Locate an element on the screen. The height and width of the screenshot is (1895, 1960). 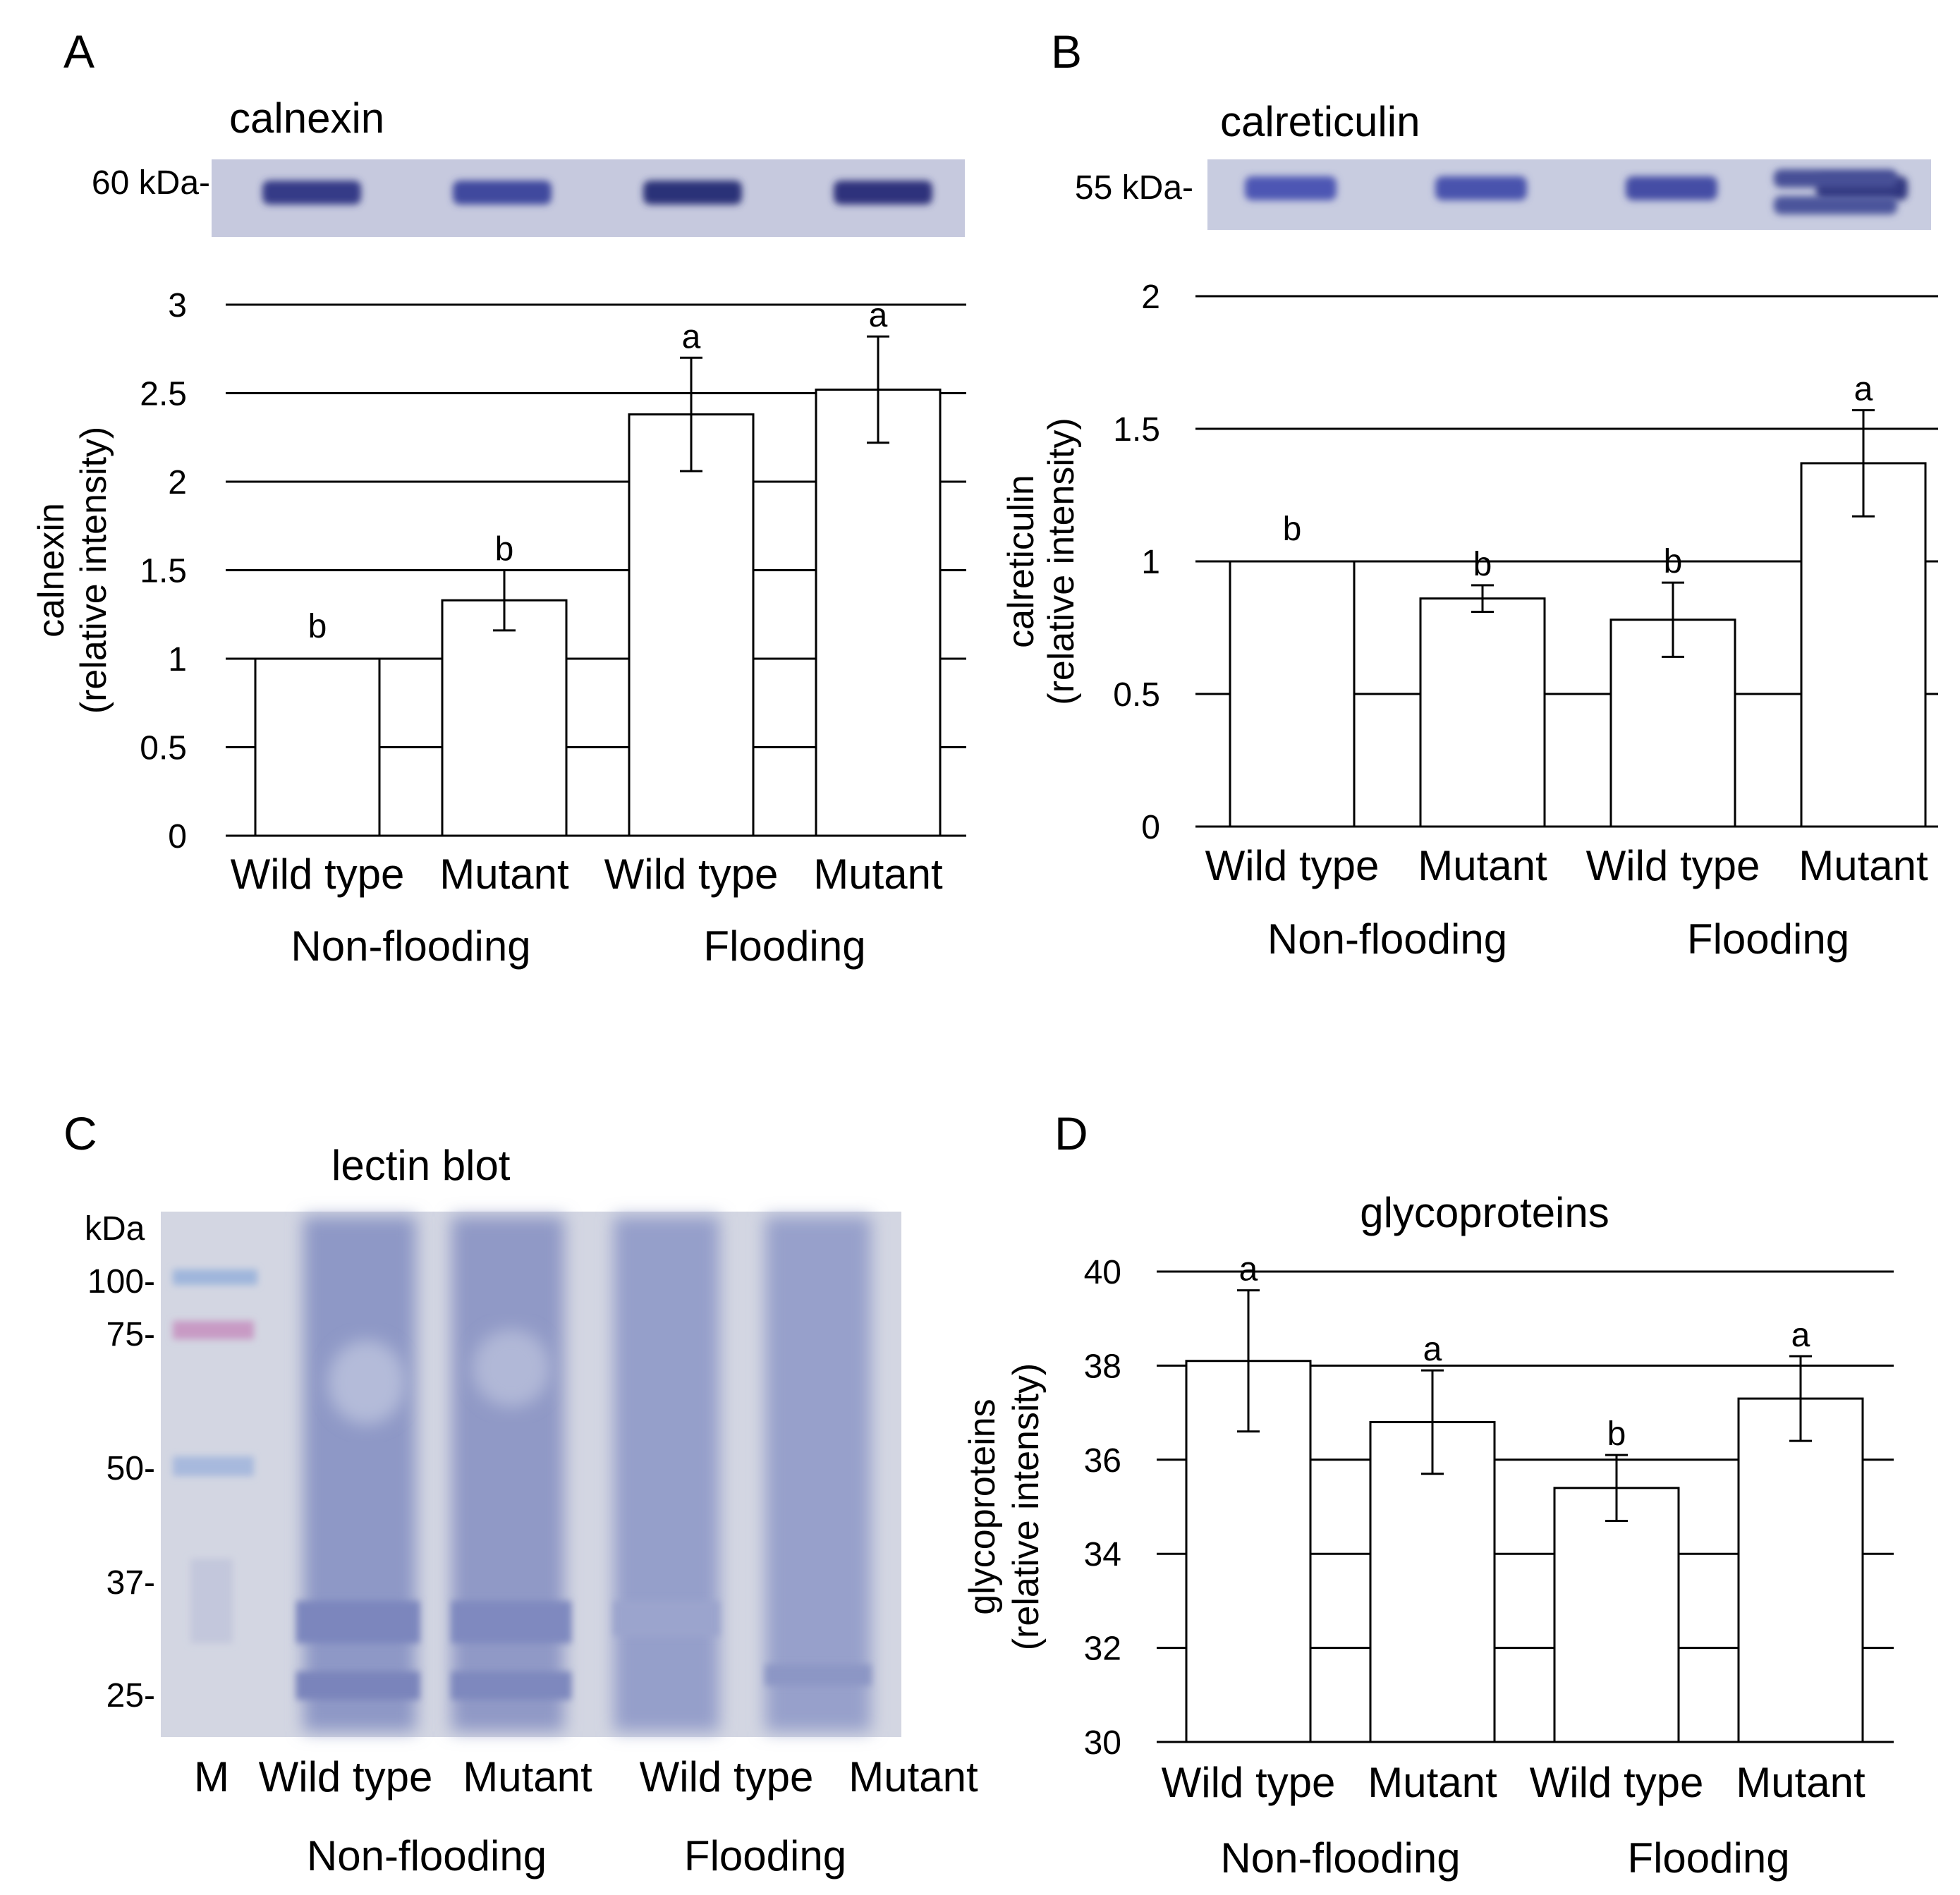
panel-b-blot-title: calreticulin is located at coordinates (1320, 121).